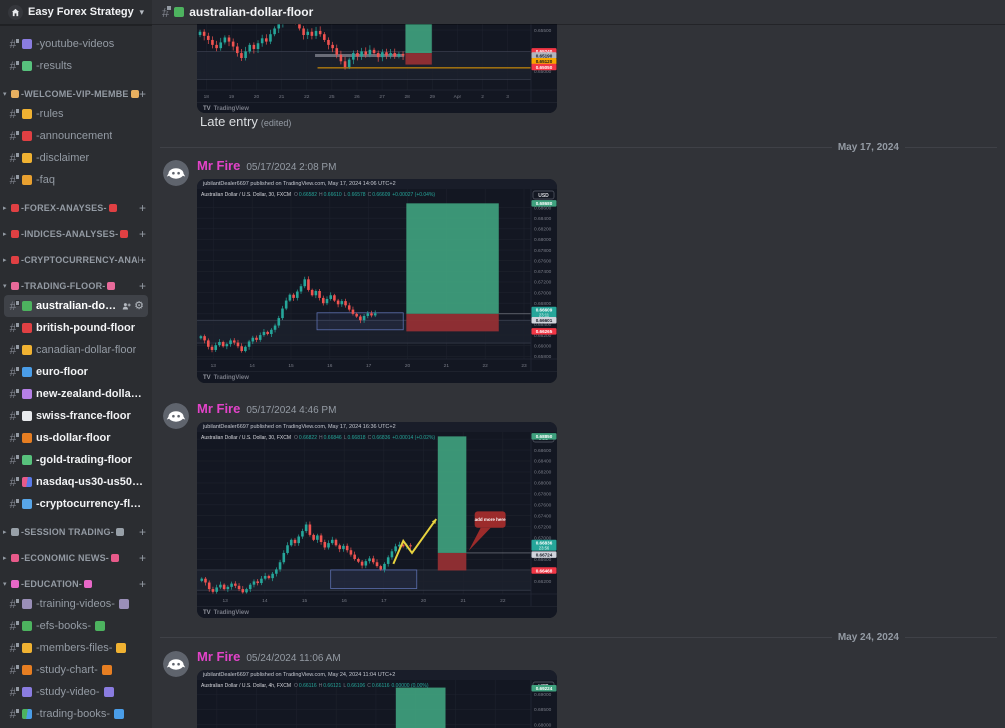 The height and width of the screenshot is (728, 1005). I want to click on sidebar-channel-british-pound-floor: # british-pound-floor, so click(76, 328).